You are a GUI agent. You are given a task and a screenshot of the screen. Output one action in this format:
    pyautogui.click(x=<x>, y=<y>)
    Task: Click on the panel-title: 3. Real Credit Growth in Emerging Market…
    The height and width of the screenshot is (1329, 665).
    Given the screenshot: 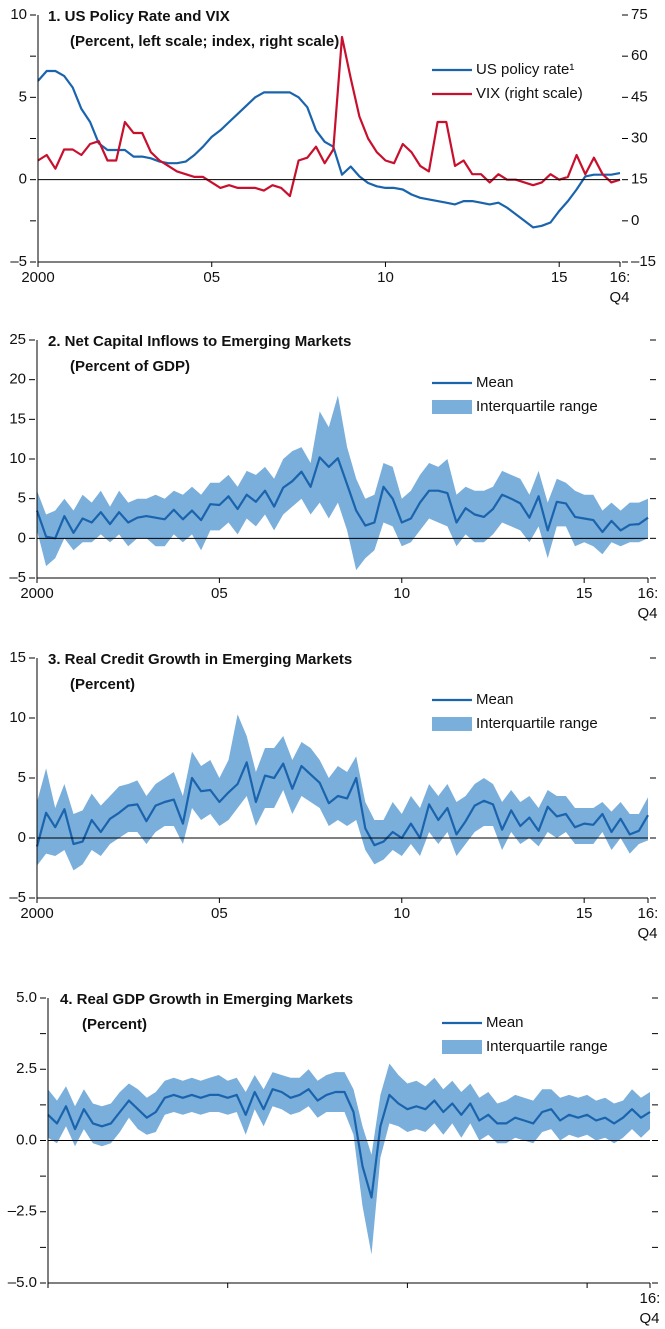 What is the action you would take?
    pyautogui.click(x=200, y=659)
    